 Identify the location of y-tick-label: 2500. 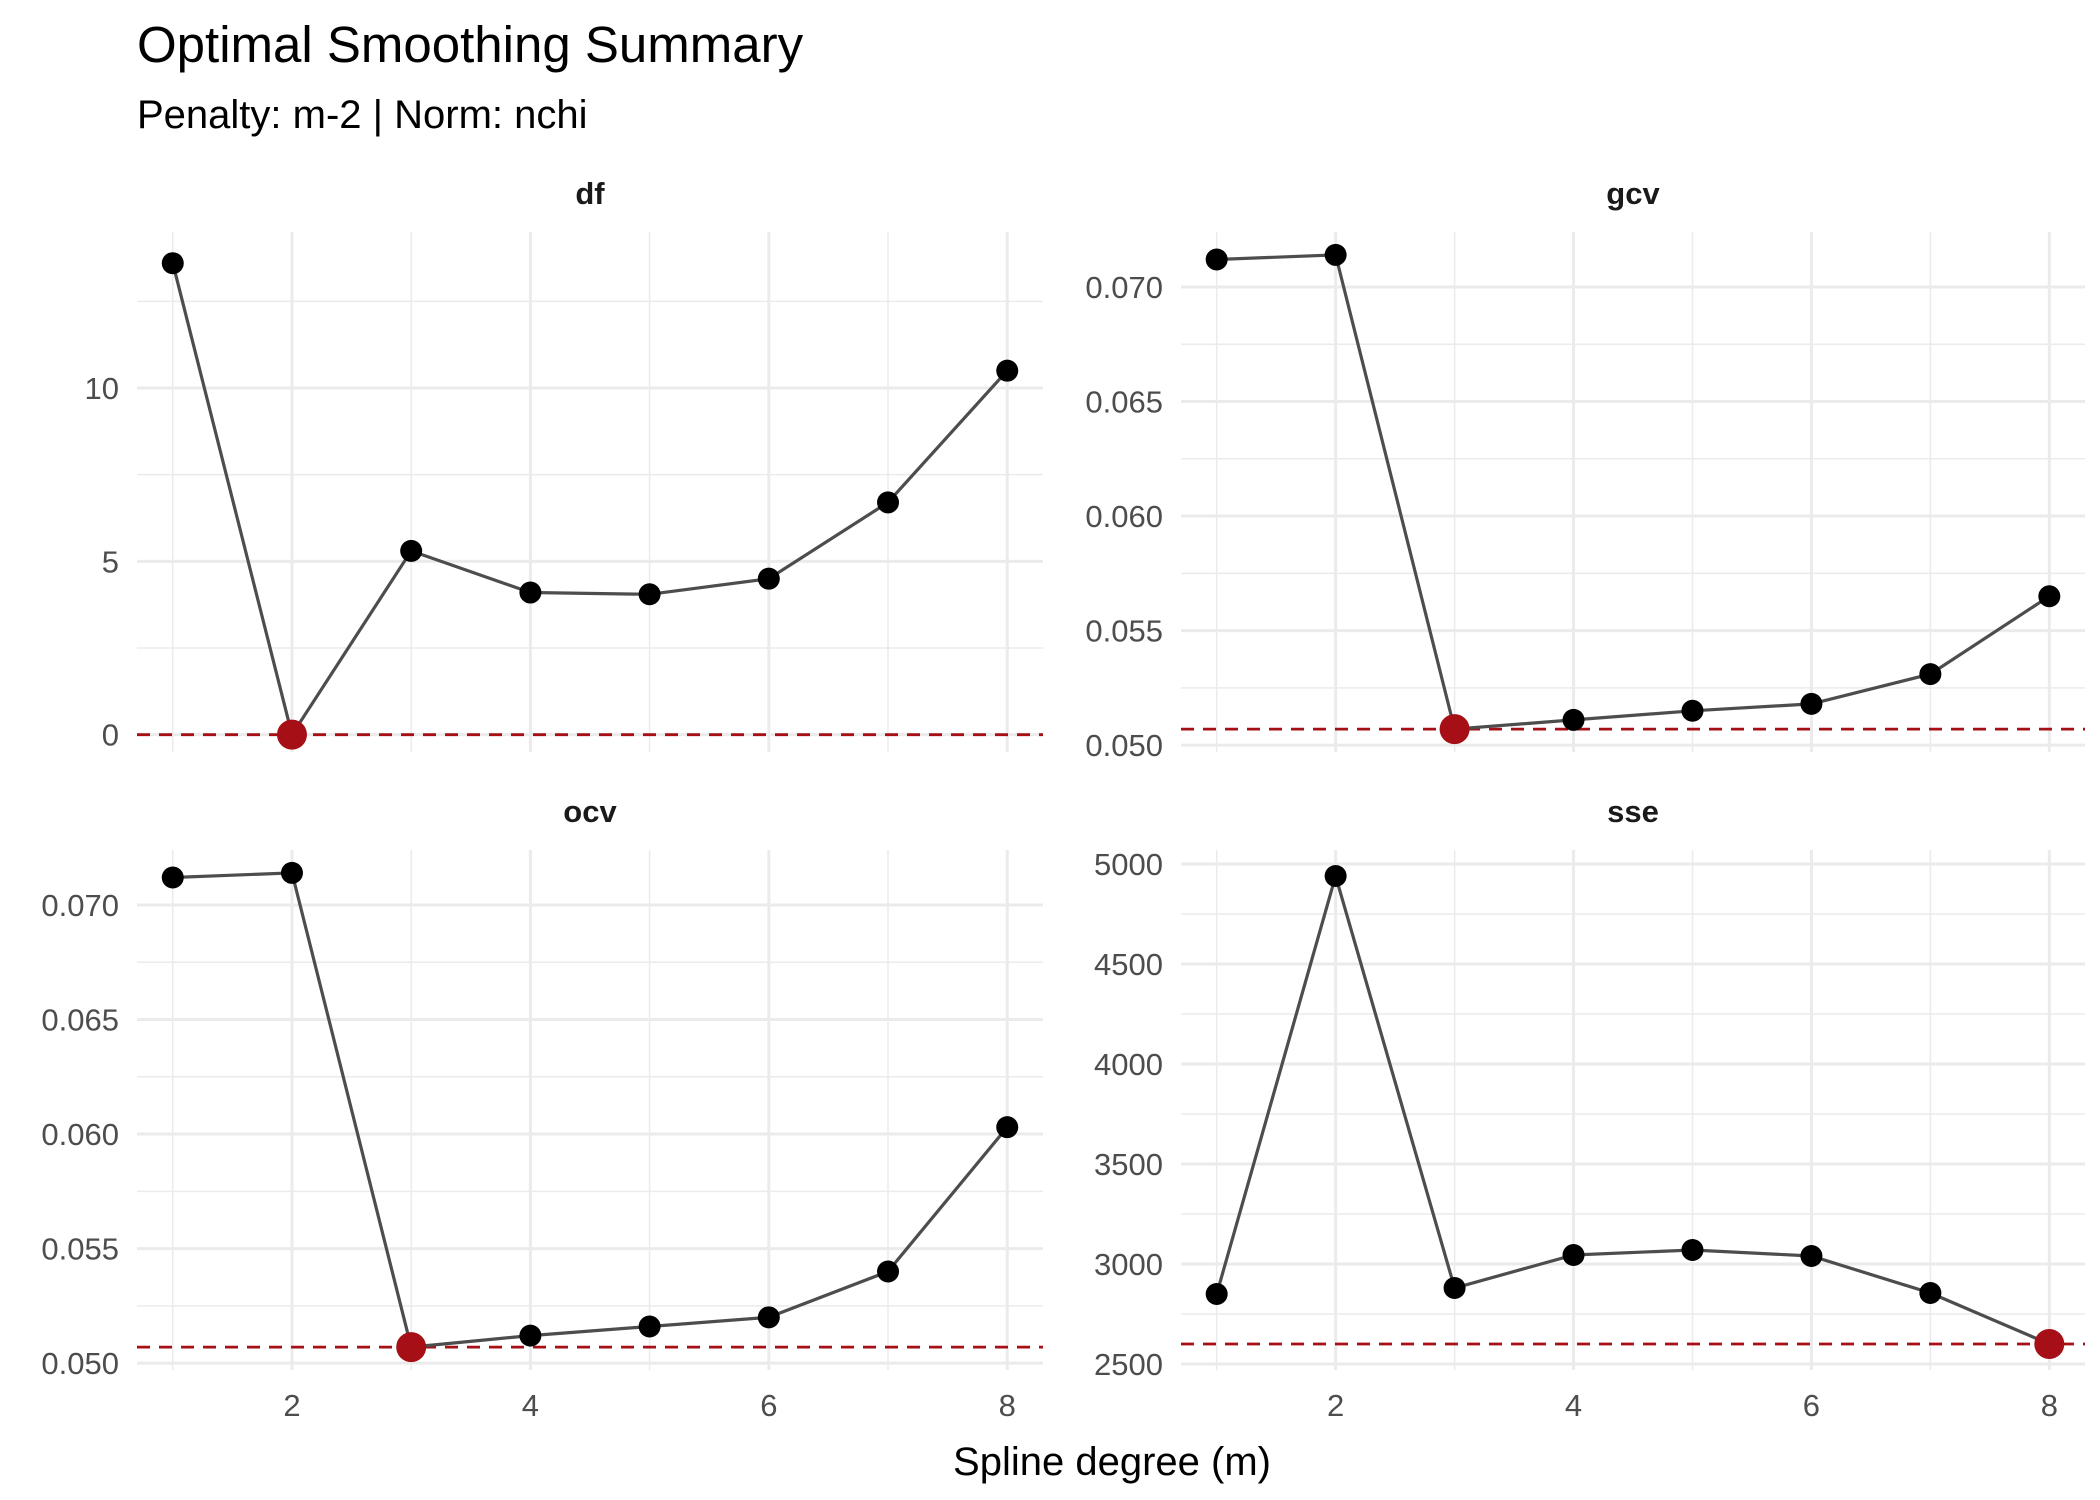
(1128, 1364).